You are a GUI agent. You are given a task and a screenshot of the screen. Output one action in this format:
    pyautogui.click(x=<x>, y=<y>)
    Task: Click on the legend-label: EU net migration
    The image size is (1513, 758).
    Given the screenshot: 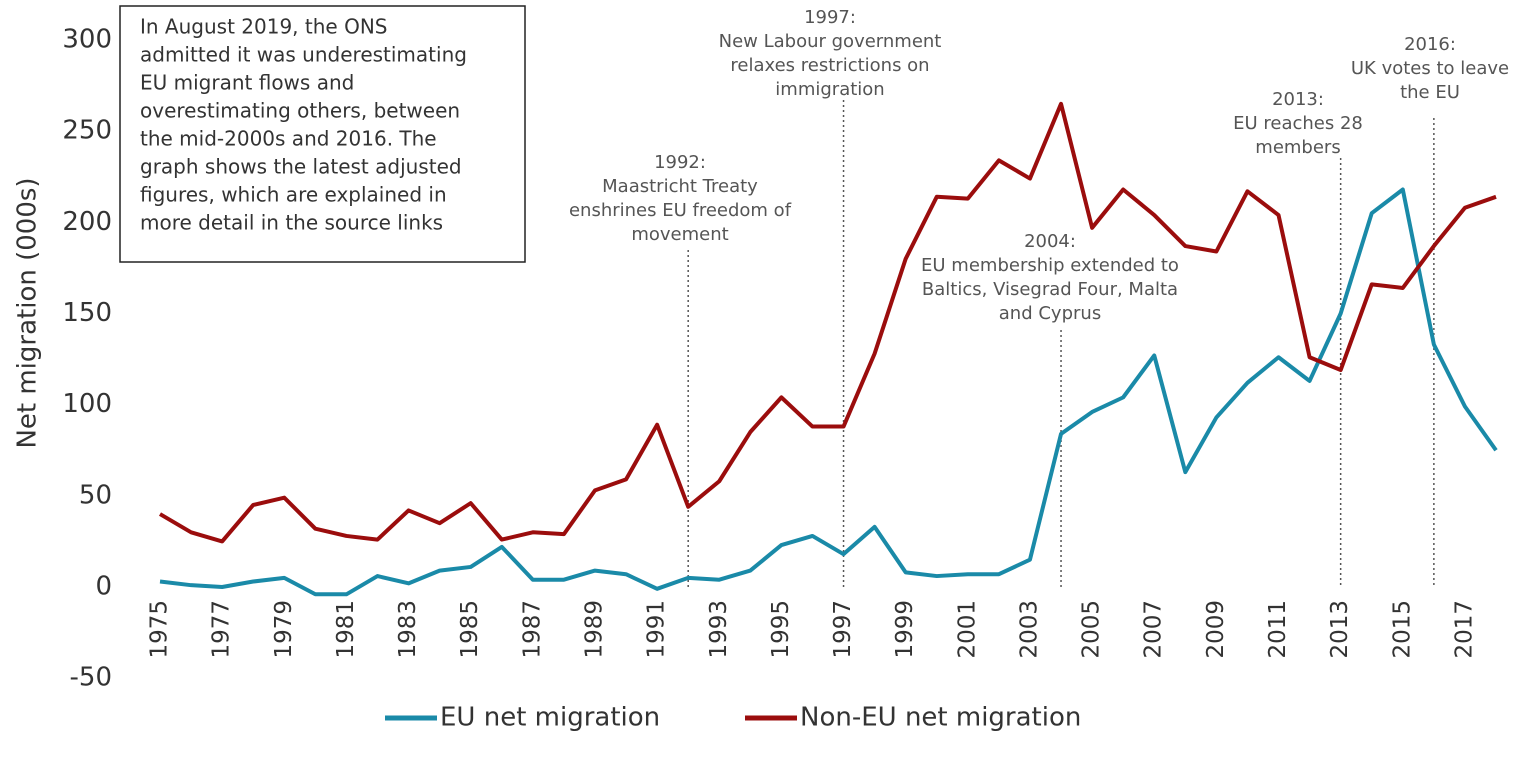 What is the action you would take?
    pyautogui.click(x=550, y=718)
    